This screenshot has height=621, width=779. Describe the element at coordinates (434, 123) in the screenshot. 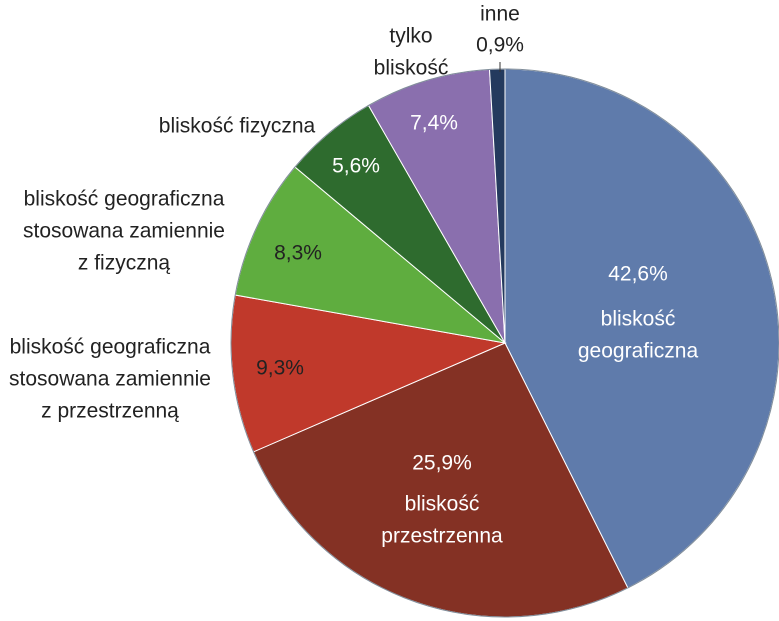

I see `slice-value-label-6: 7,4%` at that location.